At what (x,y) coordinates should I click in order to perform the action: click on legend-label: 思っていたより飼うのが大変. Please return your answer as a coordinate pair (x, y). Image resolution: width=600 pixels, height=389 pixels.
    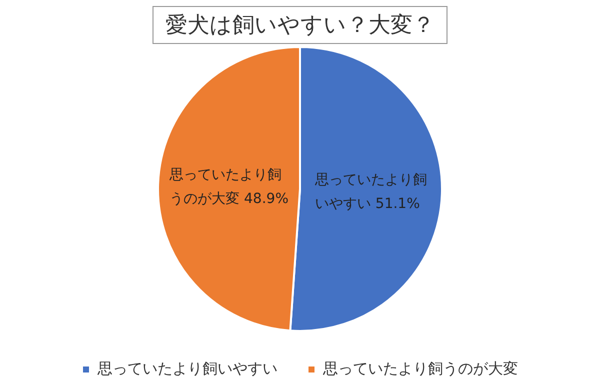
    Looking at the image, I should click on (420, 368).